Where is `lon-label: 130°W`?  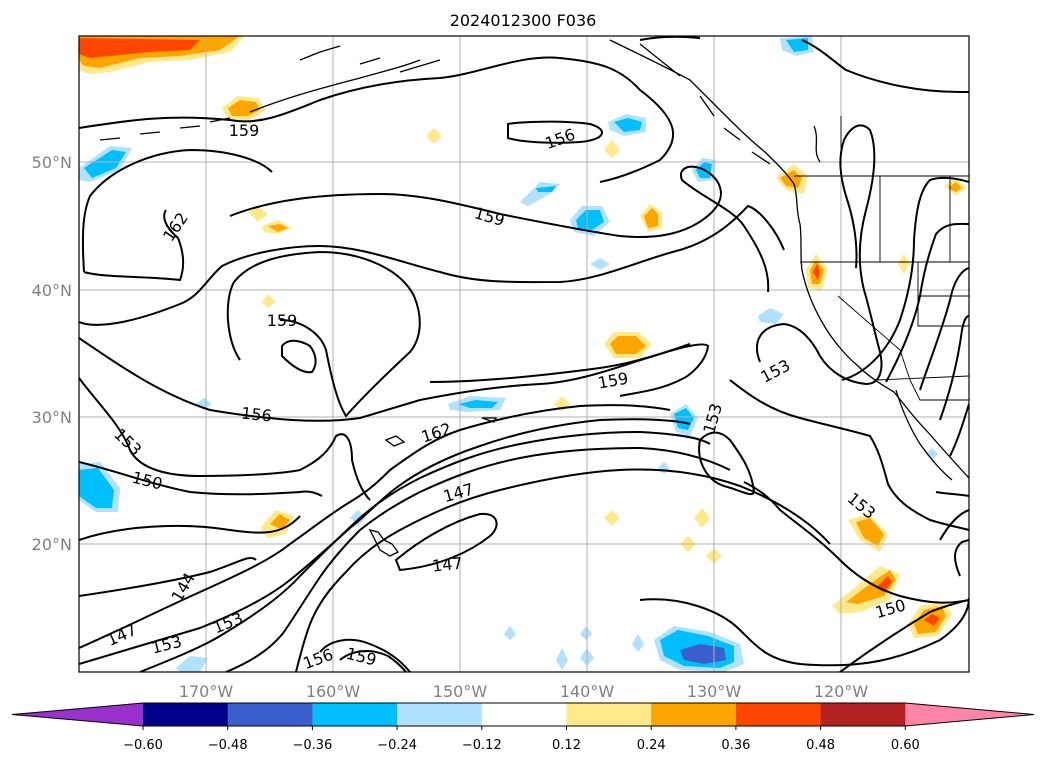 lon-label: 130°W is located at coordinates (714, 691).